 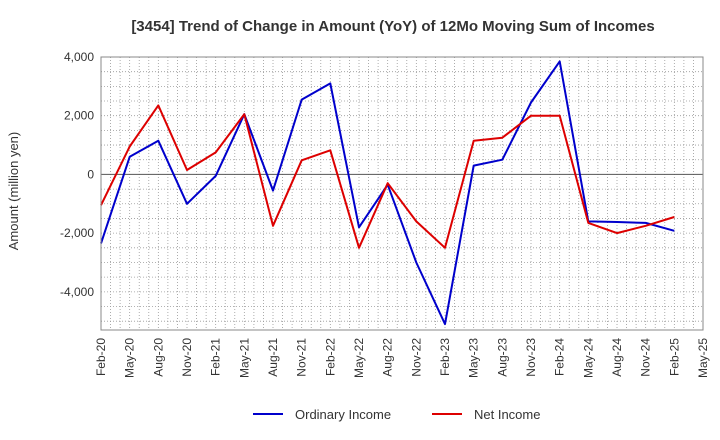 What do you see at coordinates (388, 357) in the screenshot?
I see `x-tick-label: Aug-22` at bounding box center [388, 357].